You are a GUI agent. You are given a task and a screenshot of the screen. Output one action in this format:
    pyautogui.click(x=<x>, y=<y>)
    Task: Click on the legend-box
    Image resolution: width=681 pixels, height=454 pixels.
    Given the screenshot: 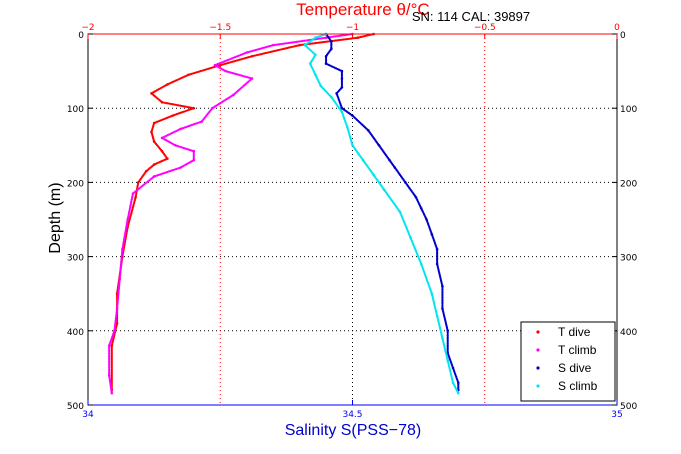 What is the action you would take?
    pyautogui.click(x=568, y=361)
    